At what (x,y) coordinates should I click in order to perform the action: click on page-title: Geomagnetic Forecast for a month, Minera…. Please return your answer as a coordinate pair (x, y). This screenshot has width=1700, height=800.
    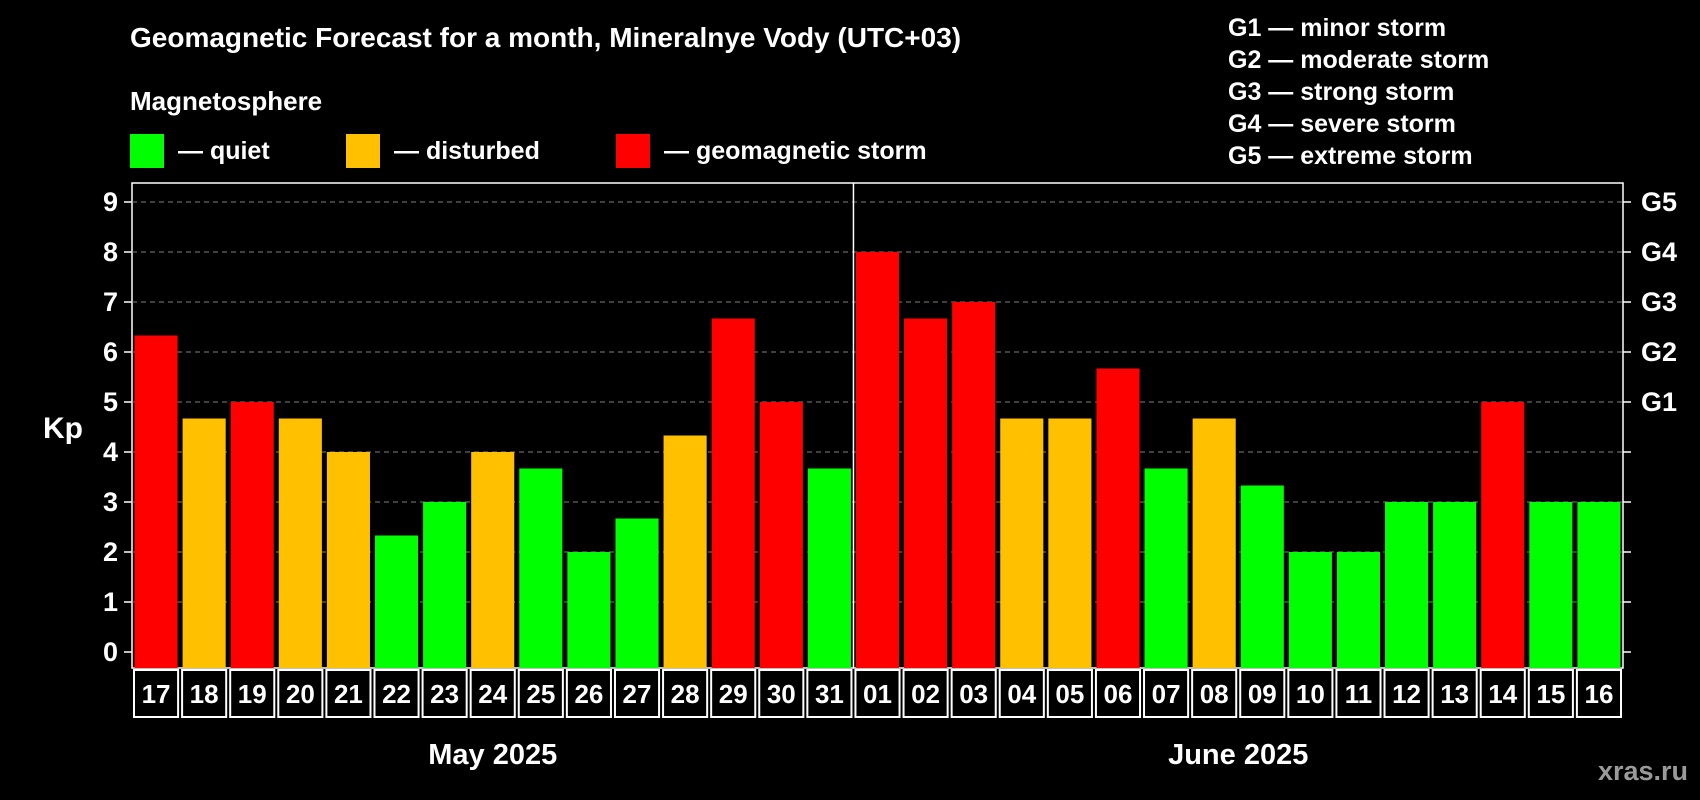
    Looking at the image, I should click on (546, 37).